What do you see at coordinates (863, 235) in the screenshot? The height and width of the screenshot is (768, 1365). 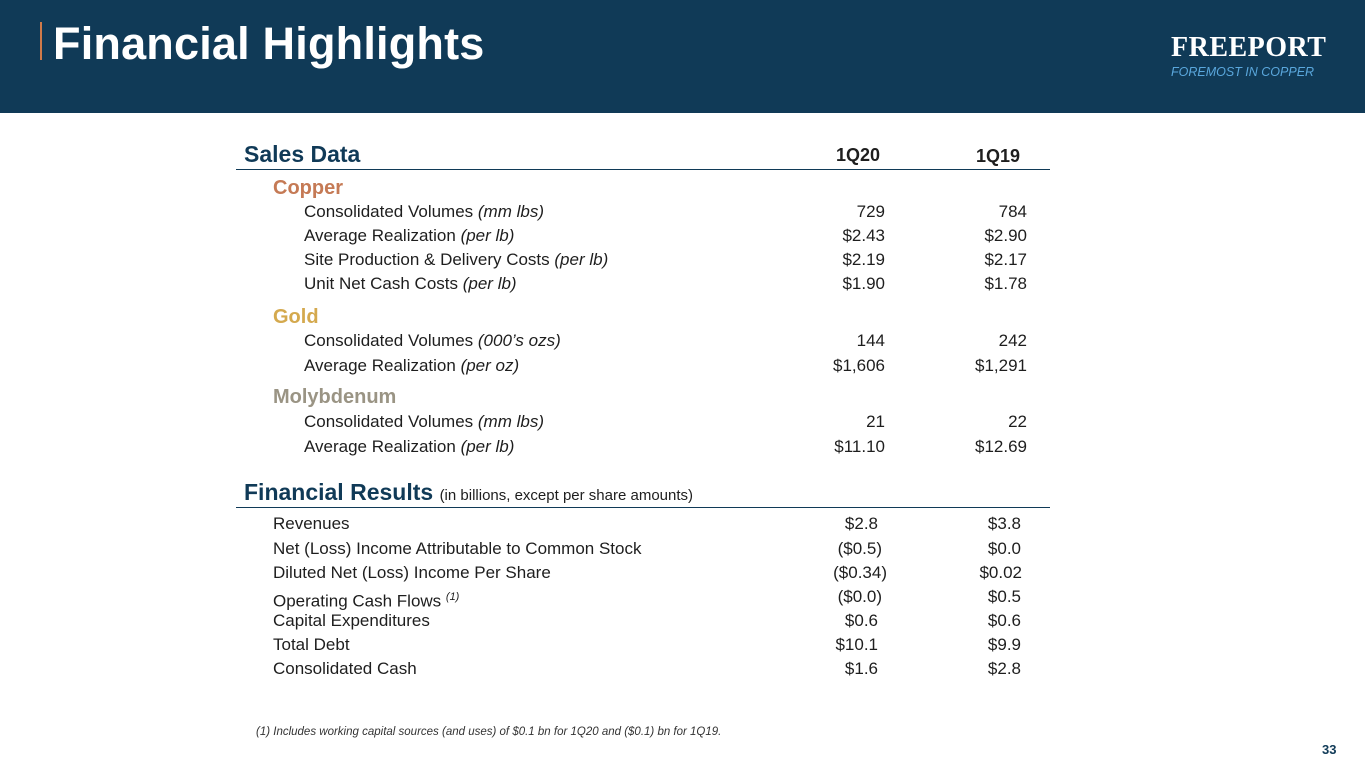 I see `value-1q20: $2.43` at bounding box center [863, 235].